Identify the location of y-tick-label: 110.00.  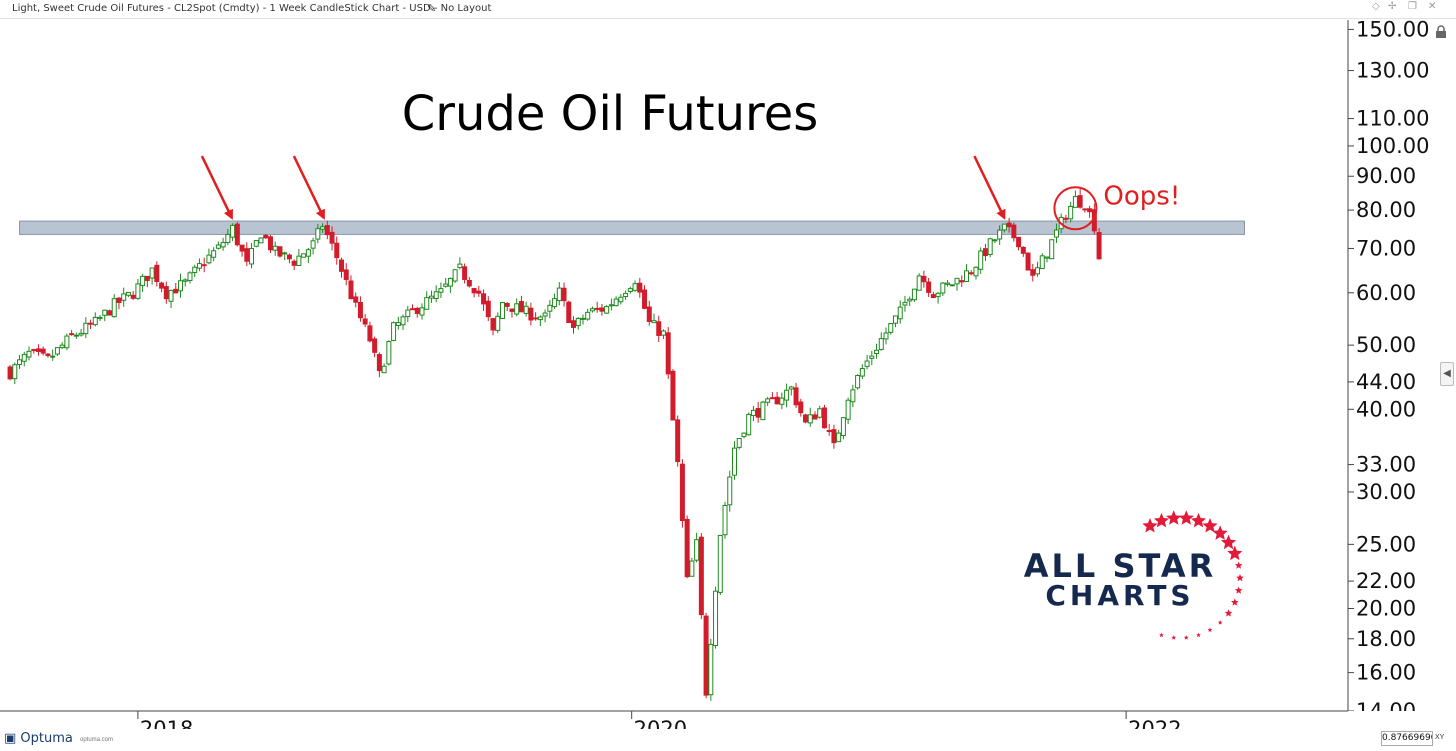
(1392, 119).